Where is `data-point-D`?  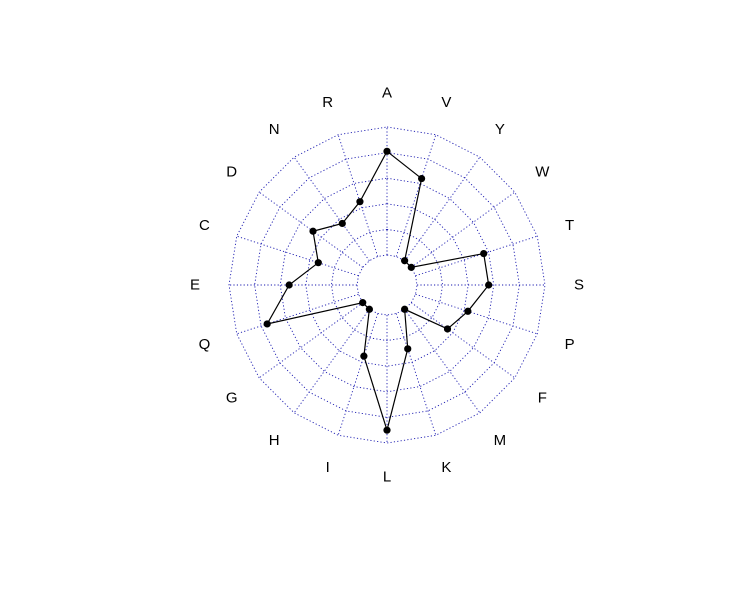
data-point-D is located at coordinates (313, 231).